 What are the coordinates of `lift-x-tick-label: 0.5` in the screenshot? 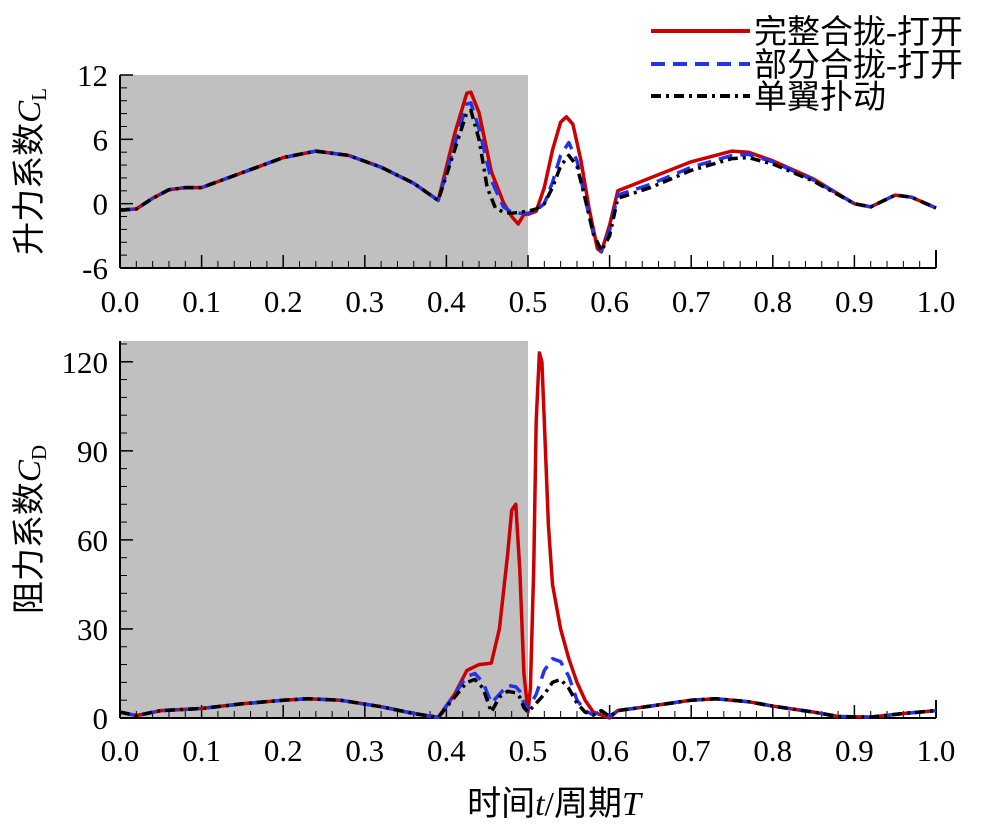 It's located at (528, 301).